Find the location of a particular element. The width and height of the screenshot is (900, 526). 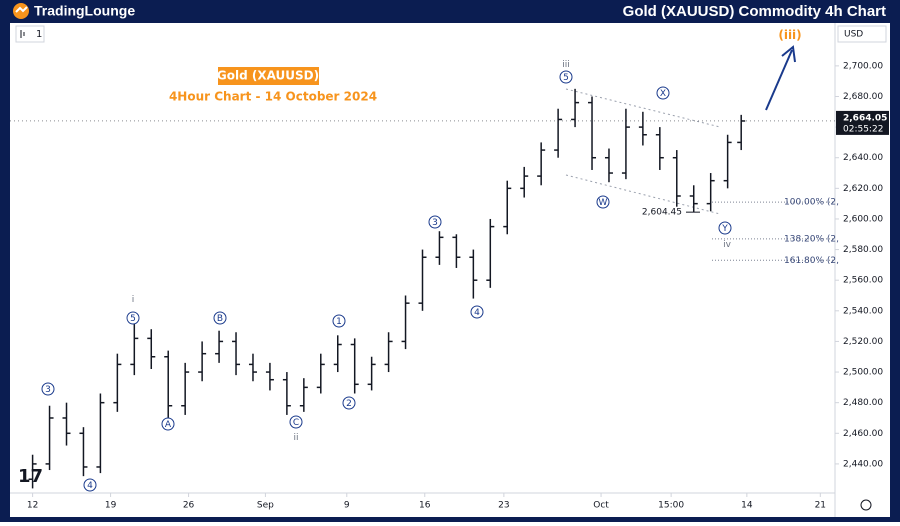

wave-label: Y is located at coordinates (724, 229).